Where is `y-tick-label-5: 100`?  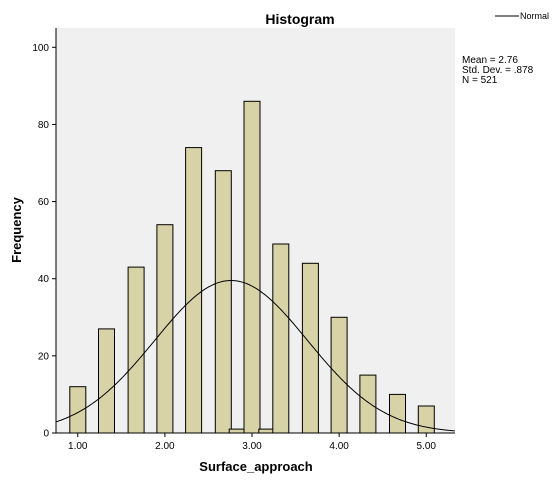 y-tick-label-5: 100 is located at coordinates (40, 48).